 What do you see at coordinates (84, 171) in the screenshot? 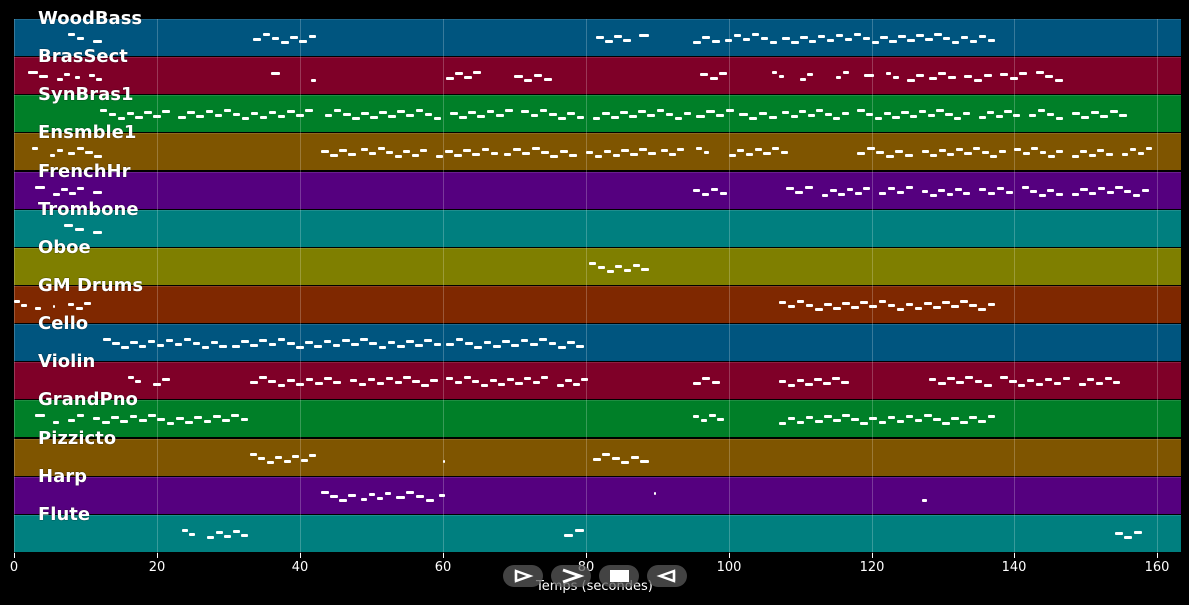
I see `track-label: FrenchHr` at bounding box center [84, 171].